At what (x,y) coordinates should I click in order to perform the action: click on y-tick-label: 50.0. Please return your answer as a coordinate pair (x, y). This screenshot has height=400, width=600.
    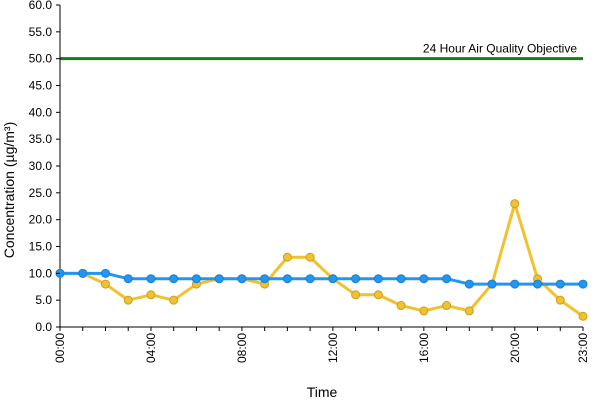
    Looking at the image, I should click on (41, 59).